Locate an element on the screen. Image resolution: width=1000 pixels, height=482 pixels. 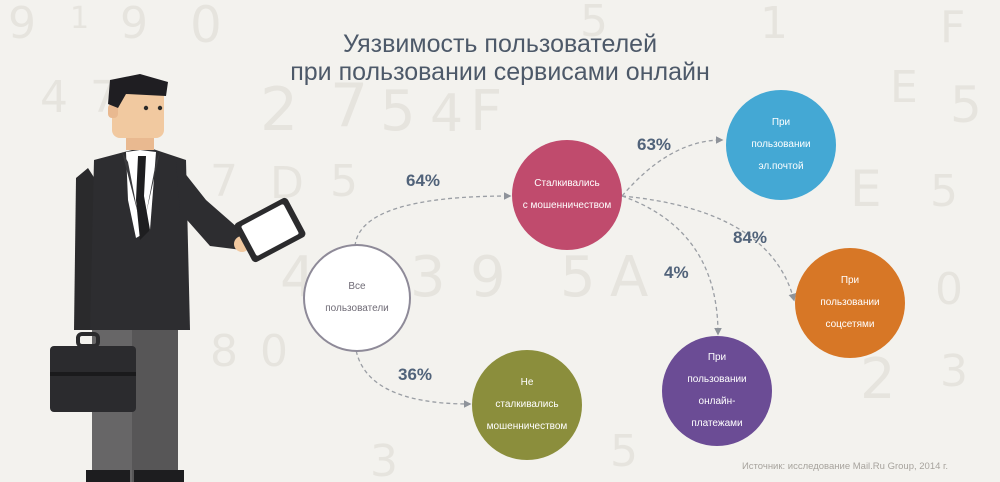
page-subtitle: при пользовании сервисами онлайн is located at coordinates (500, 72).